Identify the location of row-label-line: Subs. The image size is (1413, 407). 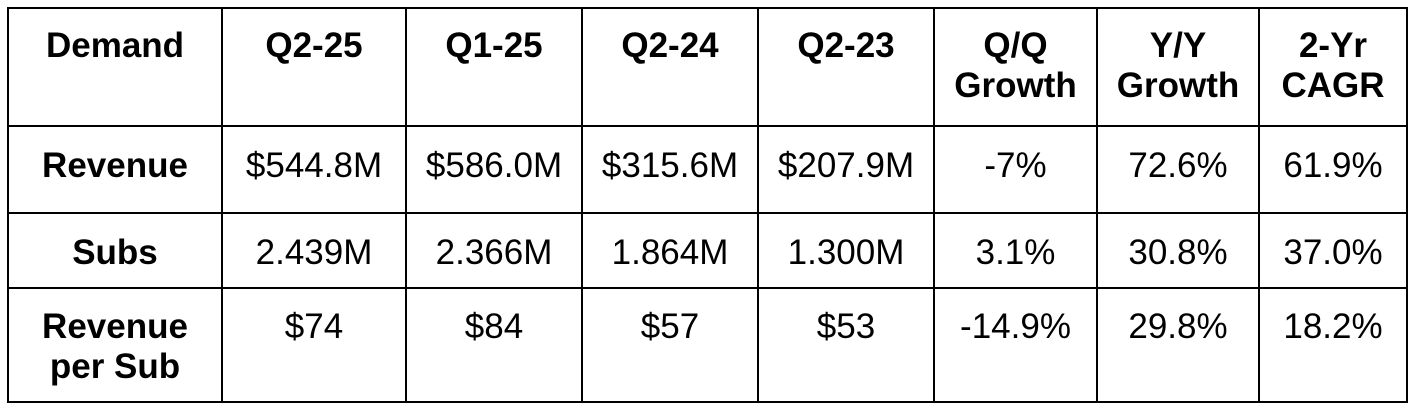
(115, 252).